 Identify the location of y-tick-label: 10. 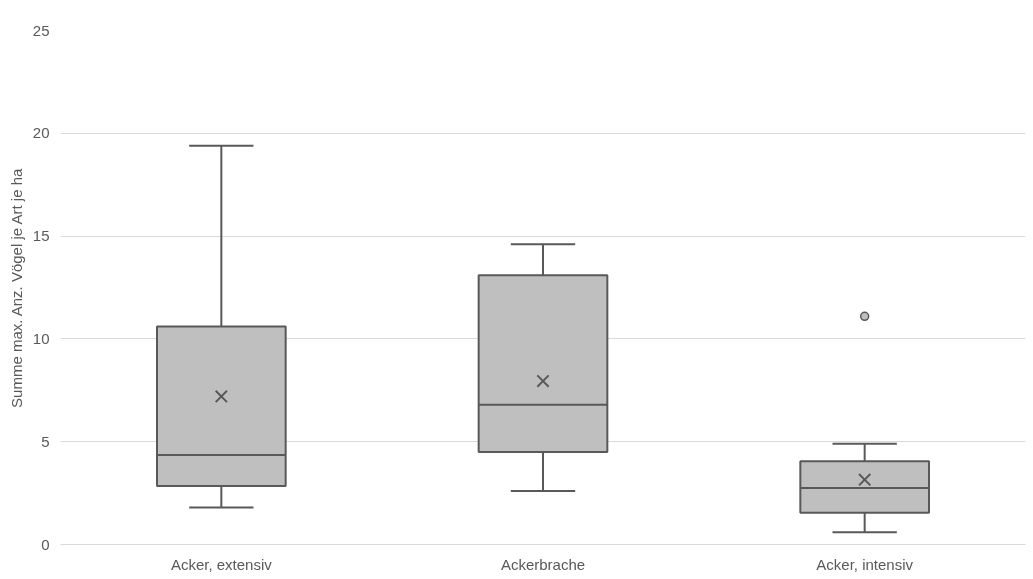
(41, 338).